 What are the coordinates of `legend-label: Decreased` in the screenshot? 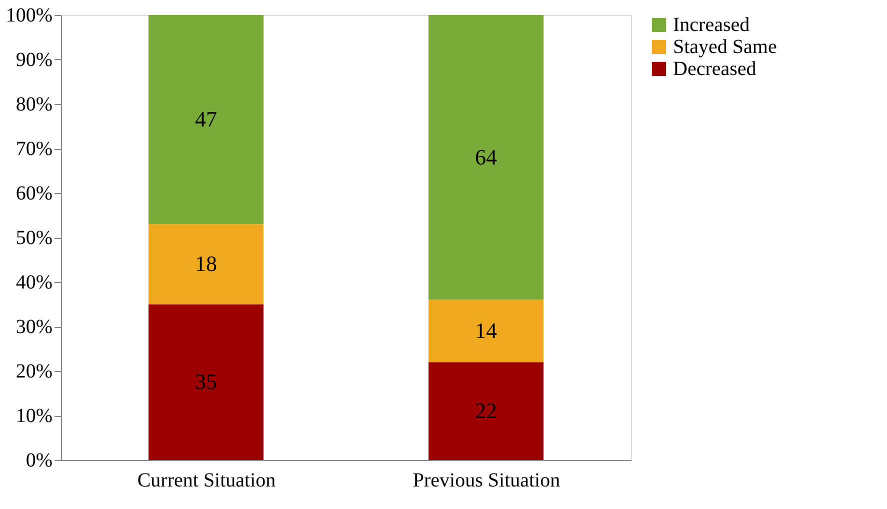 It's located at (714, 69).